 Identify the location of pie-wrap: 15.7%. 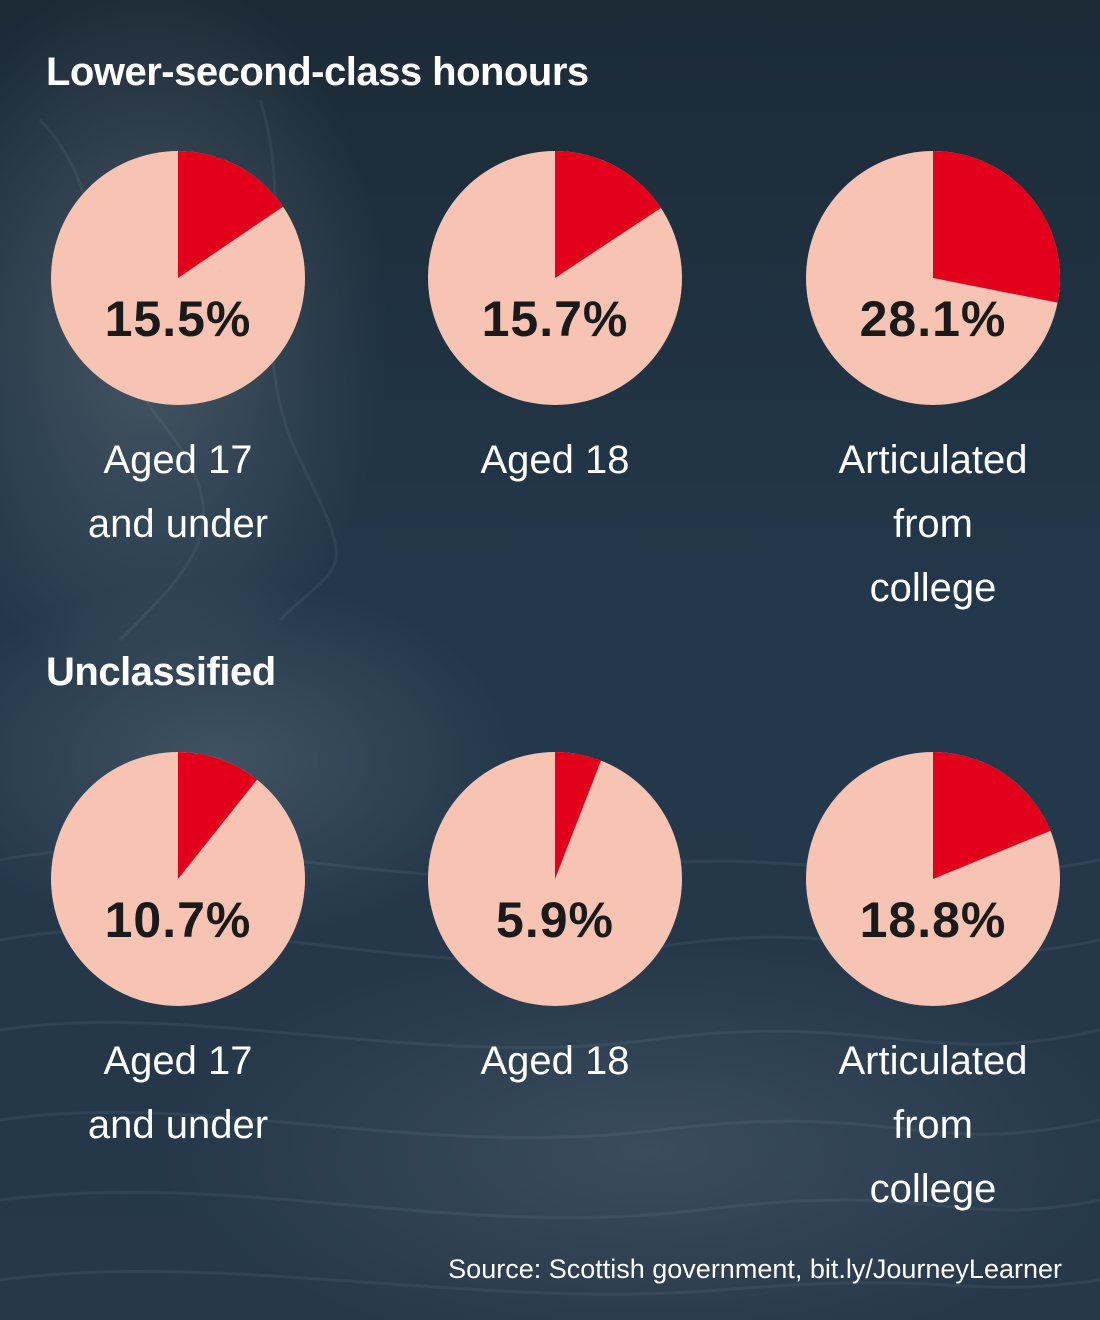
(555, 278).